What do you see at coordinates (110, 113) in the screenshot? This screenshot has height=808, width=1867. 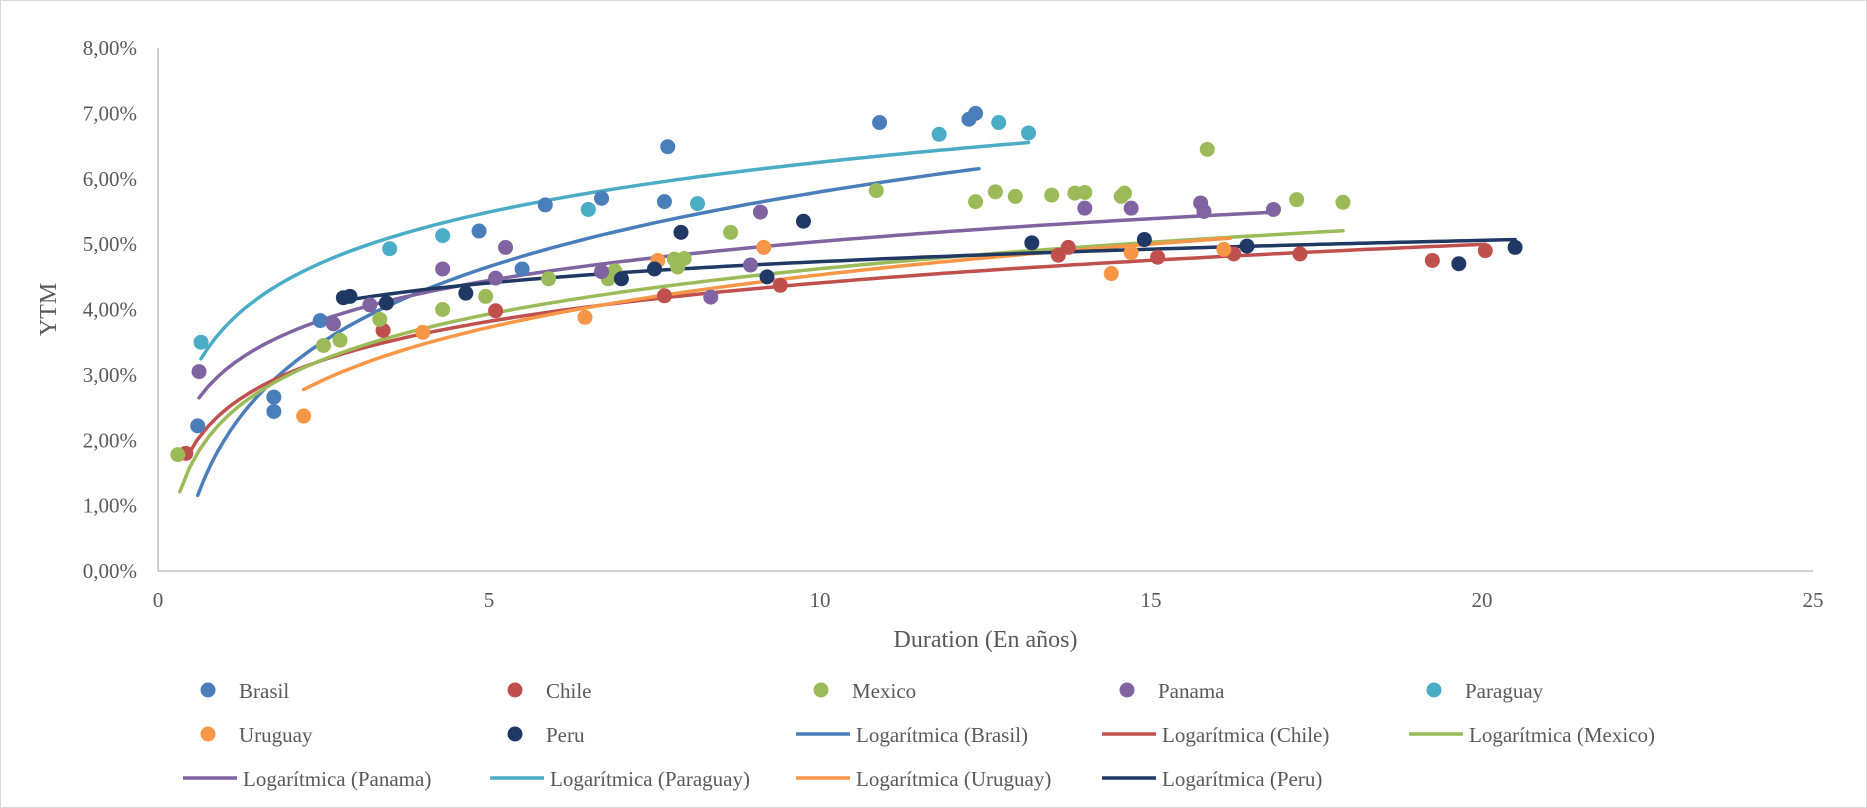 I see `y-tick-label: 7,00%` at bounding box center [110, 113].